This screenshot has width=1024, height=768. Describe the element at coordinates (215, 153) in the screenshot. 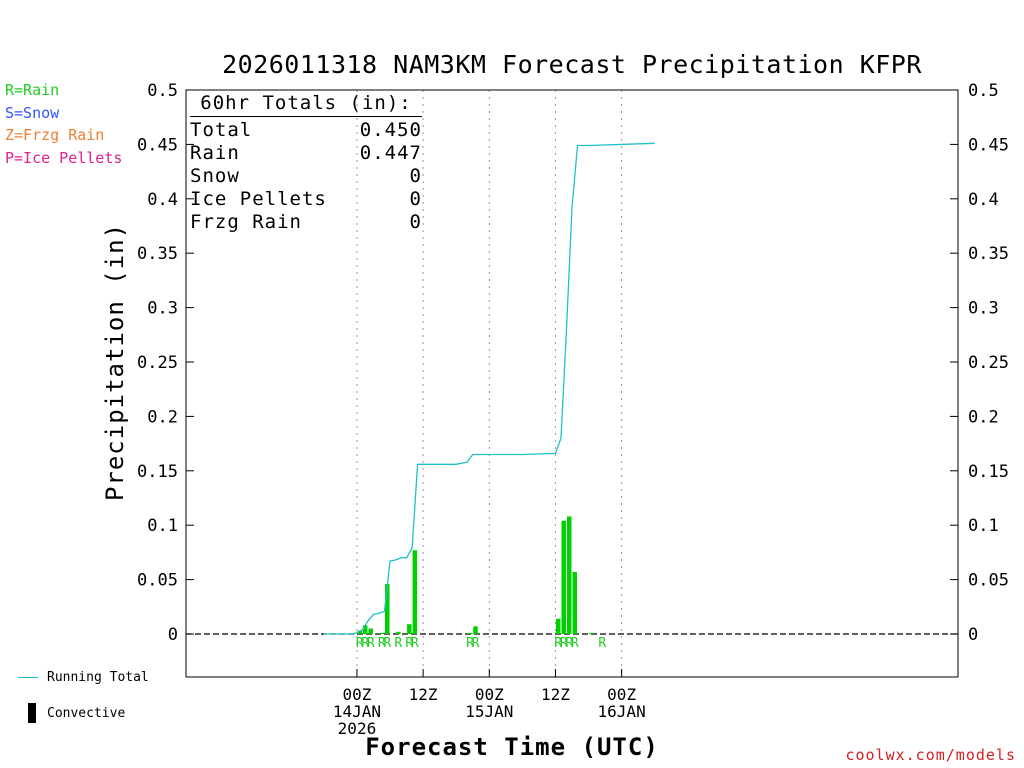

I see `totals-label: Rain` at that location.